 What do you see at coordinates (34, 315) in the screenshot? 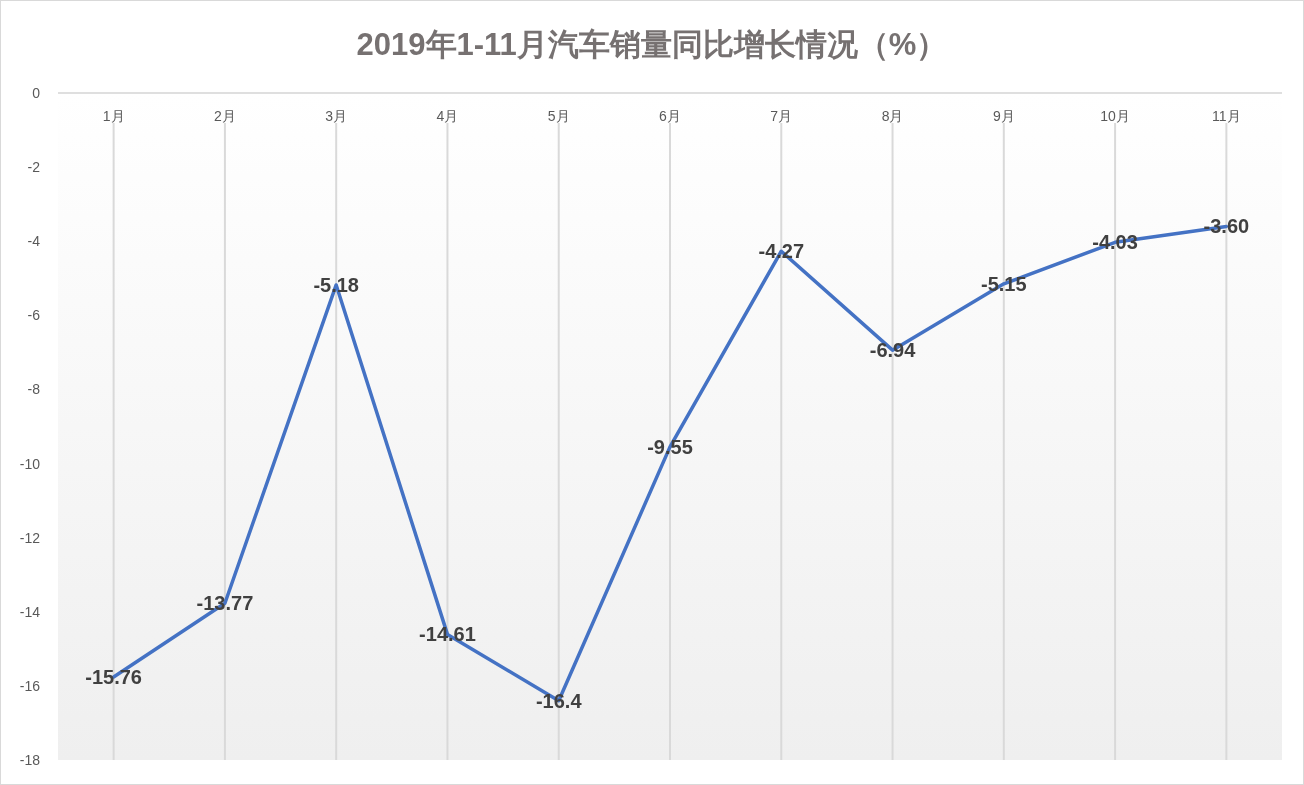
I see `y-tick-label: -6` at bounding box center [34, 315].